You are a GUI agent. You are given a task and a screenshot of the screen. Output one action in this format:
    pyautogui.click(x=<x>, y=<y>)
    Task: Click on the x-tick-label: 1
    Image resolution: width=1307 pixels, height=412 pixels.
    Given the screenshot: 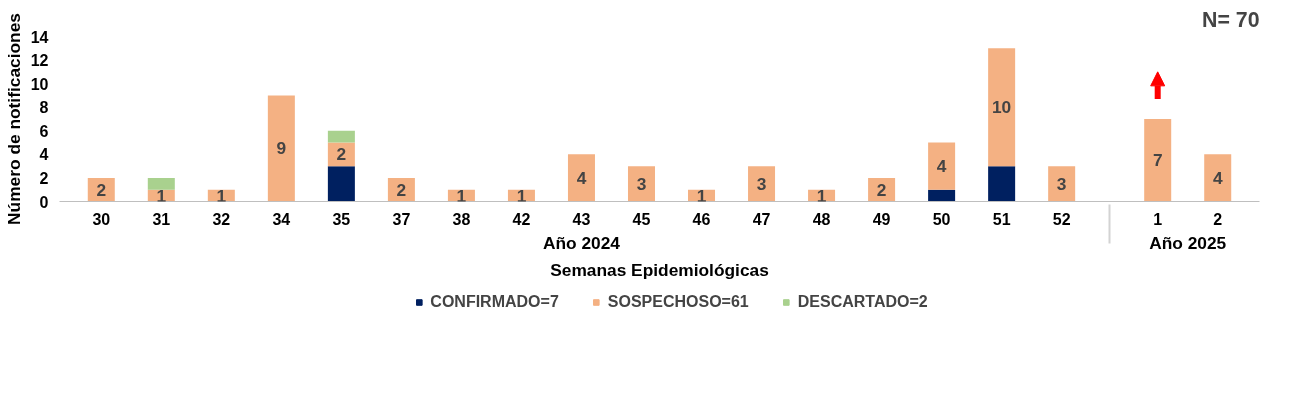 What is the action you would take?
    pyautogui.click(x=1158, y=219)
    